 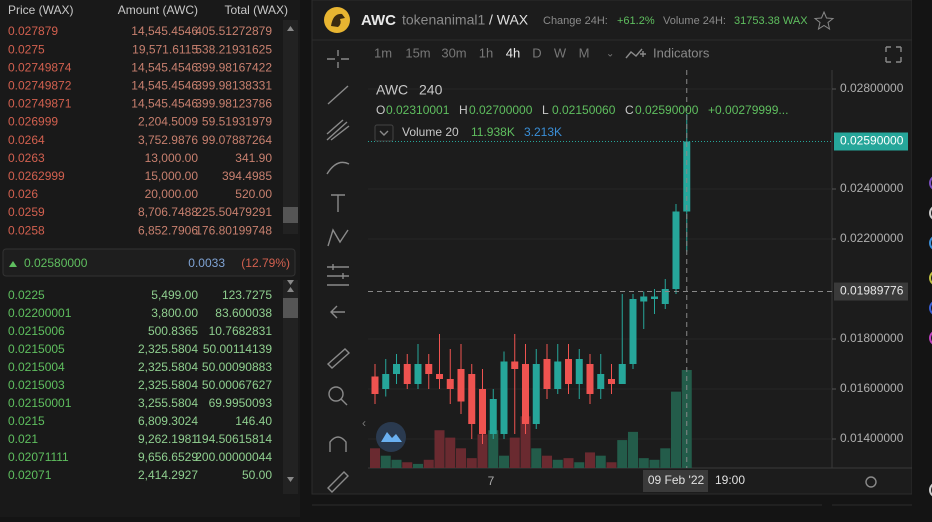 What do you see at coordinates (40, 67) in the screenshot?
I see `ask-cell: 0.02749874` at bounding box center [40, 67].